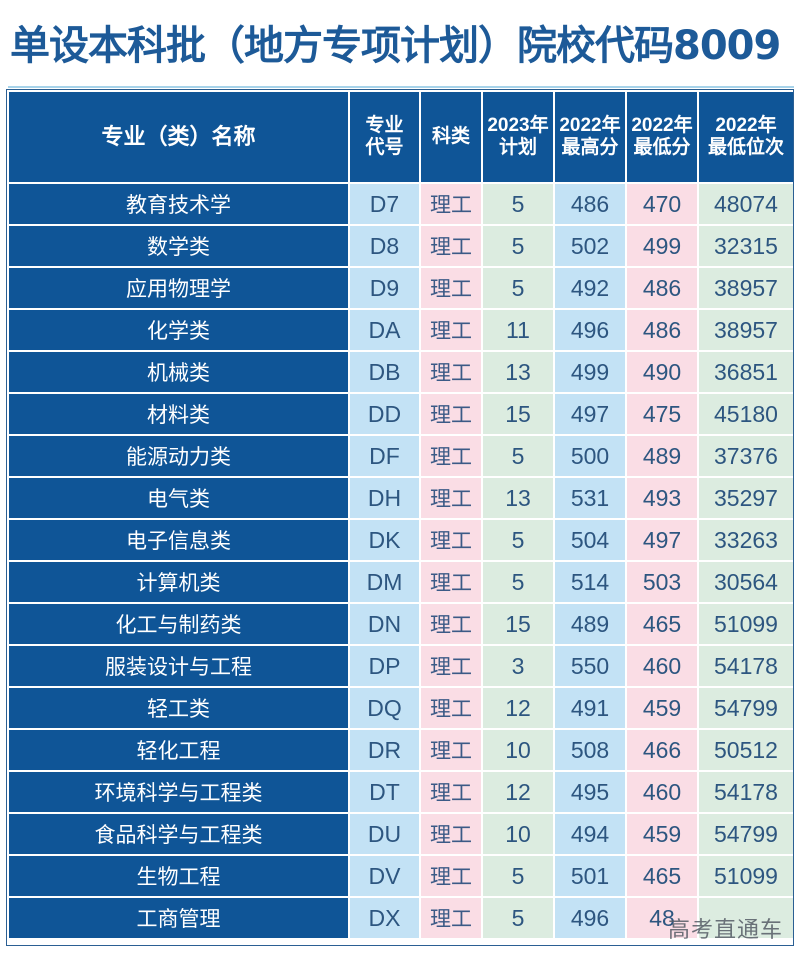  I want to click on cell-major-name: 应用物理学, so click(178, 288).